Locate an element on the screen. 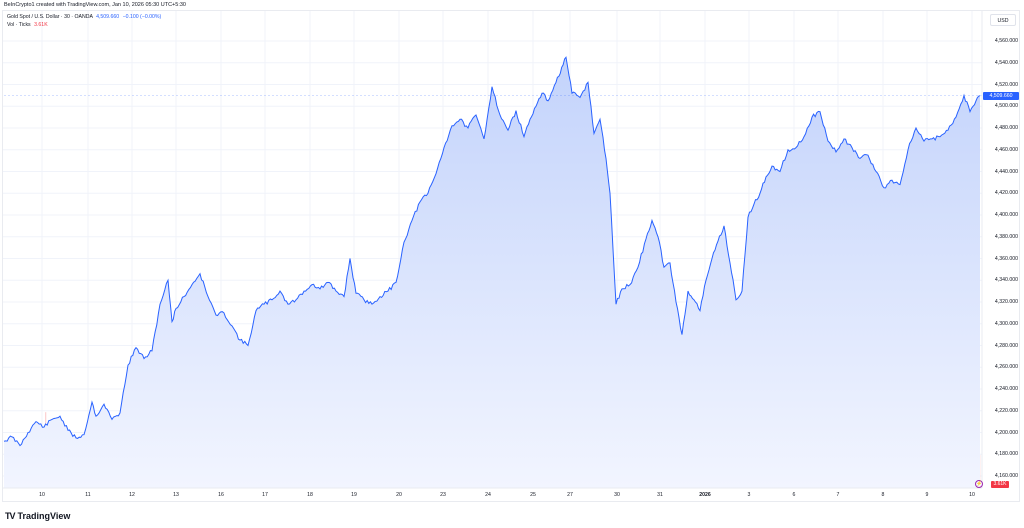 The width and height of the screenshot is (1024, 528). currency-label: USD is located at coordinates (1003, 20).